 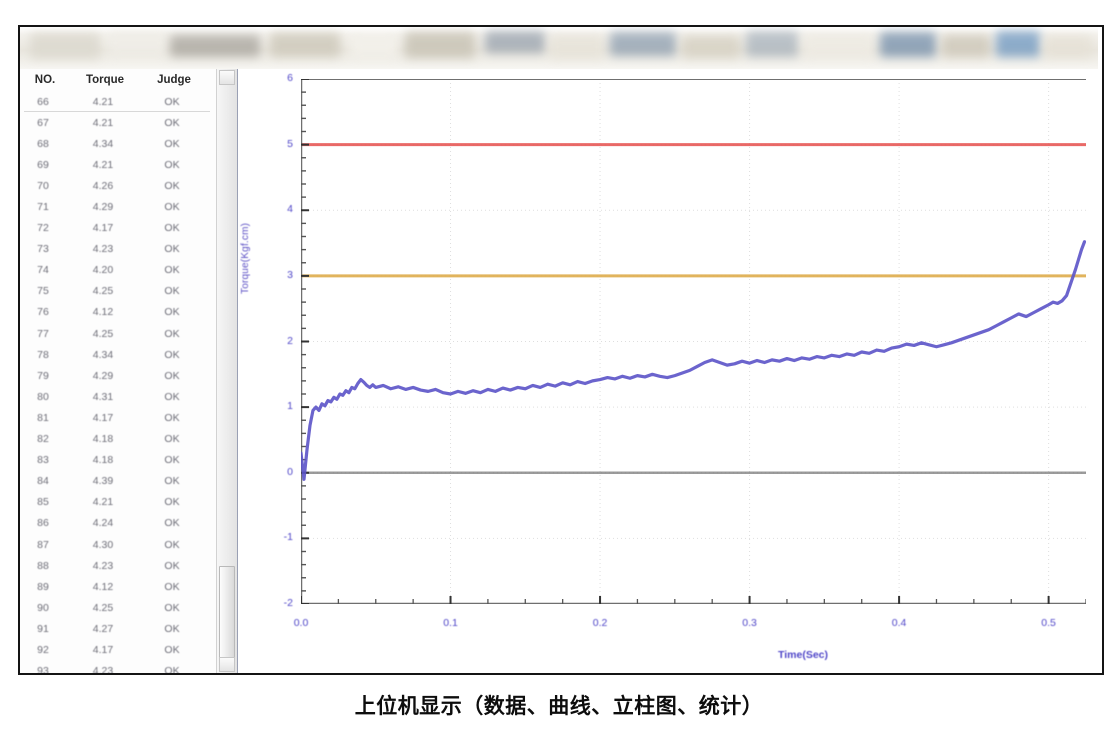 I want to click on table-row: 89 4.12 OK, so click(x=118, y=586).